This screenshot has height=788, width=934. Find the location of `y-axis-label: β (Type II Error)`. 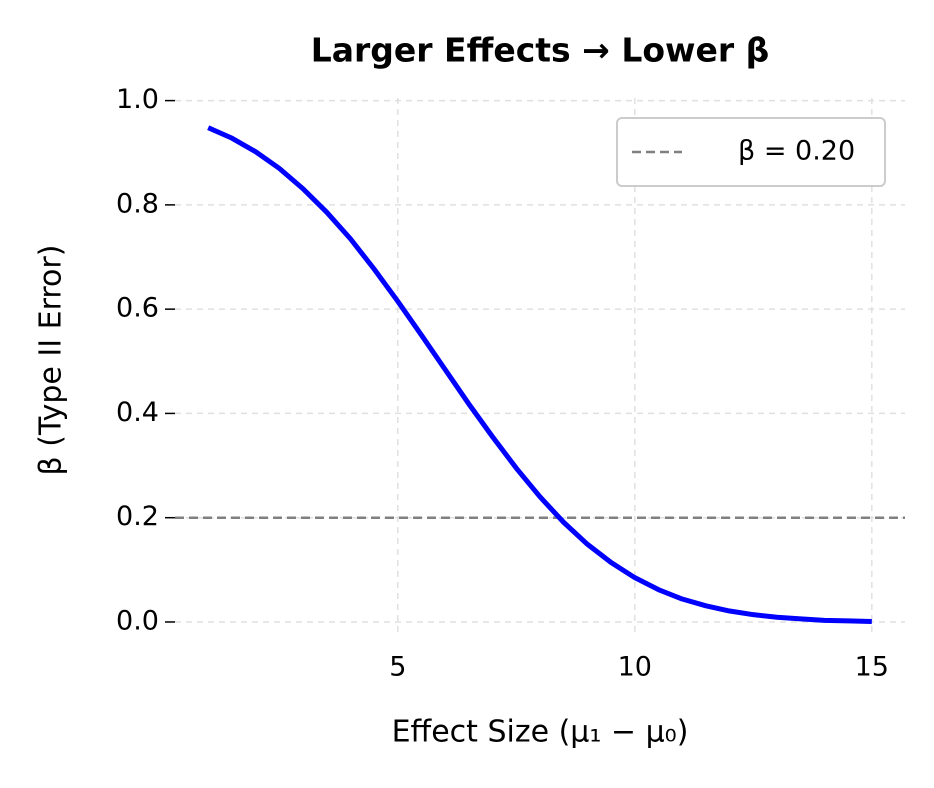

y-axis-label: β (Type II Error) is located at coordinates (51, 360).